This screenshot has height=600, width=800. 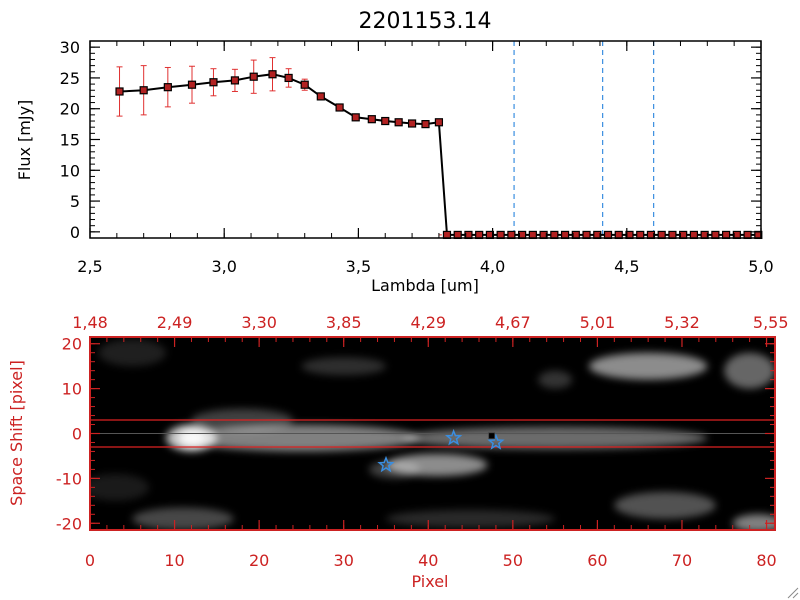 What do you see at coordinates (69, 523) in the screenshot?
I see `image-y-tick-label: -20` at bounding box center [69, 523].